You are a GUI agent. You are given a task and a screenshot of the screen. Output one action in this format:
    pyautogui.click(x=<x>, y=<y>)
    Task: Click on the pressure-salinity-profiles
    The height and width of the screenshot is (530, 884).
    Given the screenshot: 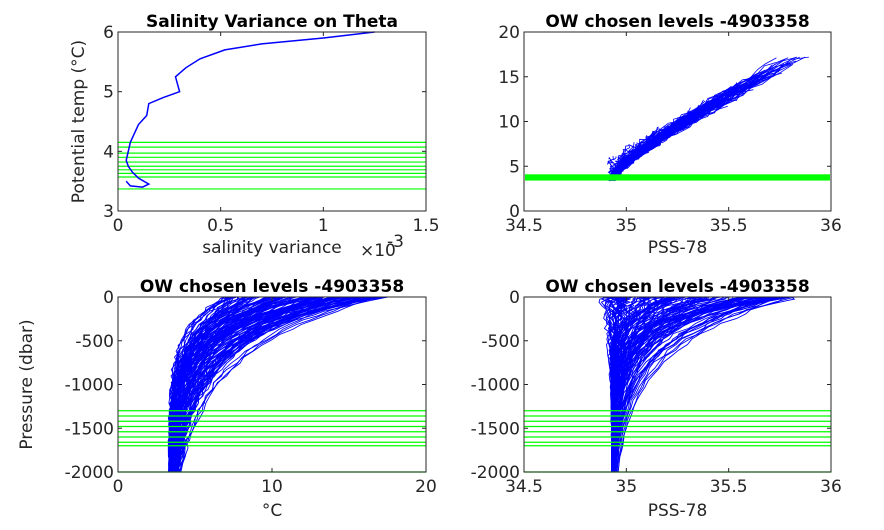 What is the action you would take?
    pyautogui.click(x=697, y=384)
    